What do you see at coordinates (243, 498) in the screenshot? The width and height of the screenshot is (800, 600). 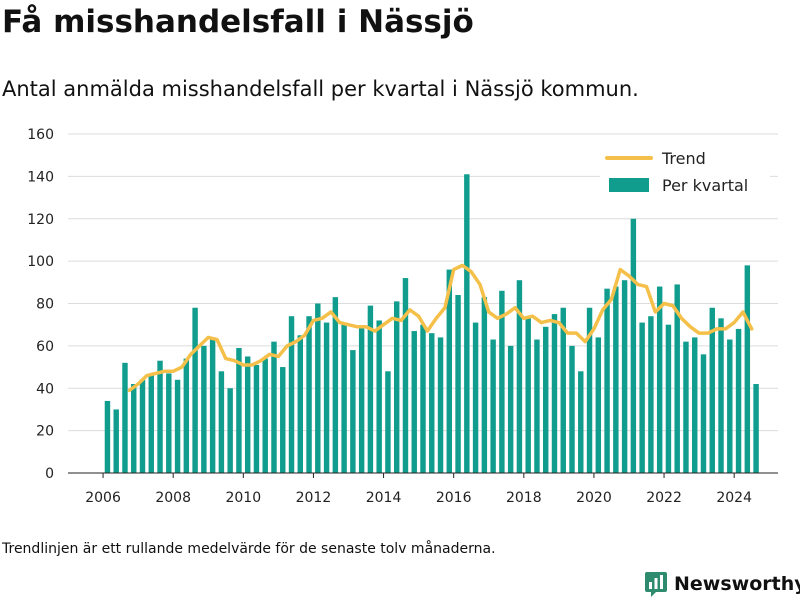 I see `x-tick-label: 2010` at bounding box center [243, 498].